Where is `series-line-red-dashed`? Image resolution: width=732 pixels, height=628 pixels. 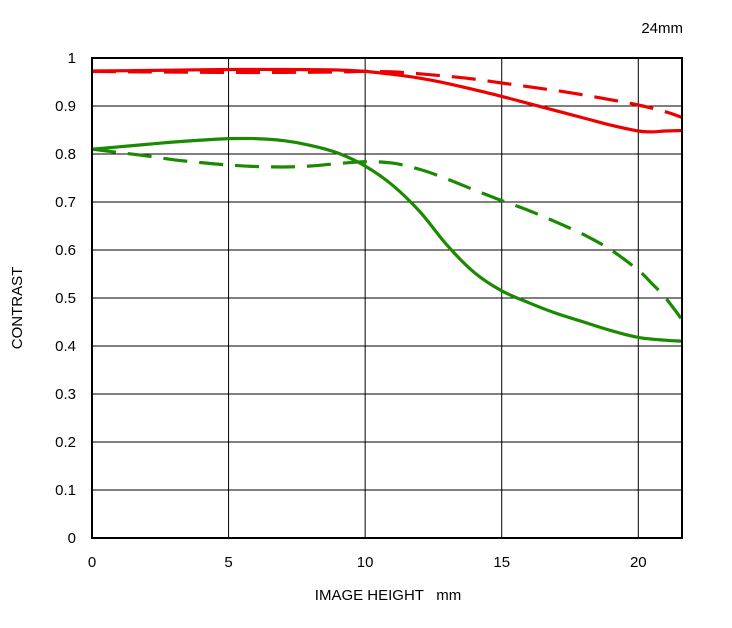 series-line-red-dashed is located at coordinates (387, 94).